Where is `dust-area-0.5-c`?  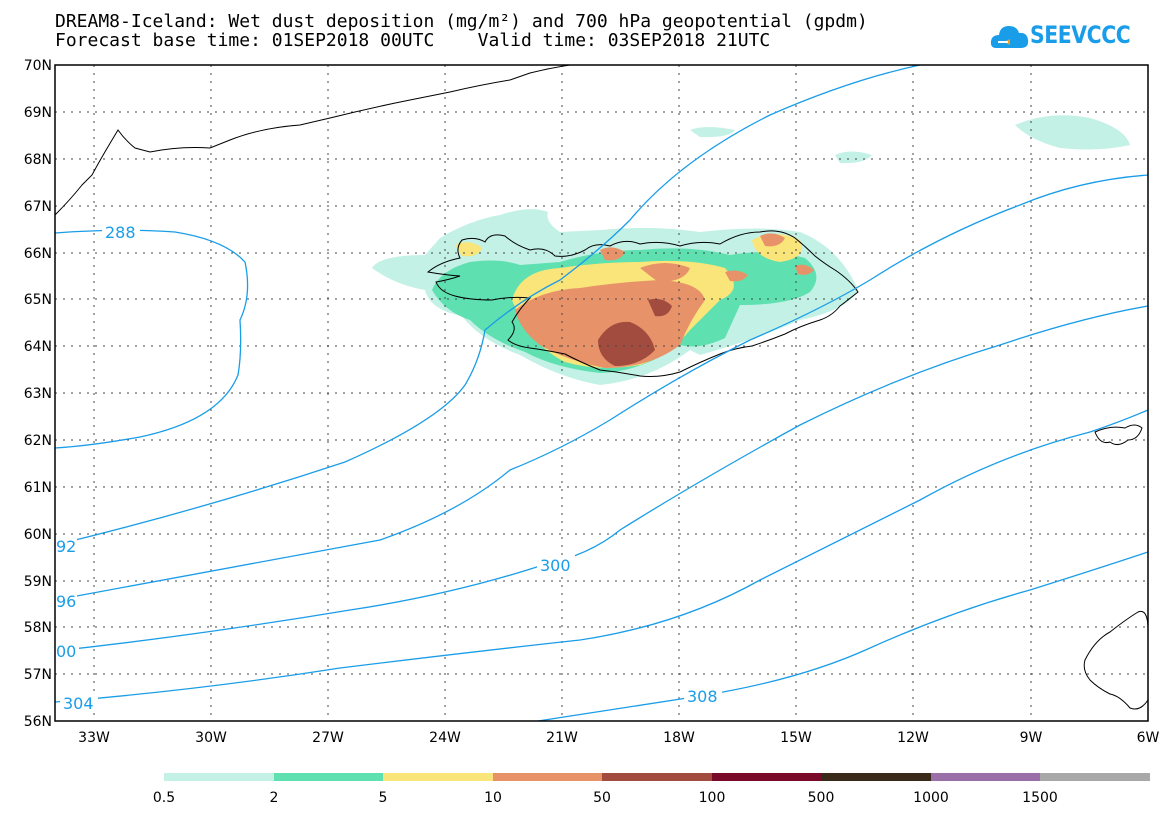
dust-area-0.5-c is located at coordinates (1072, 132).